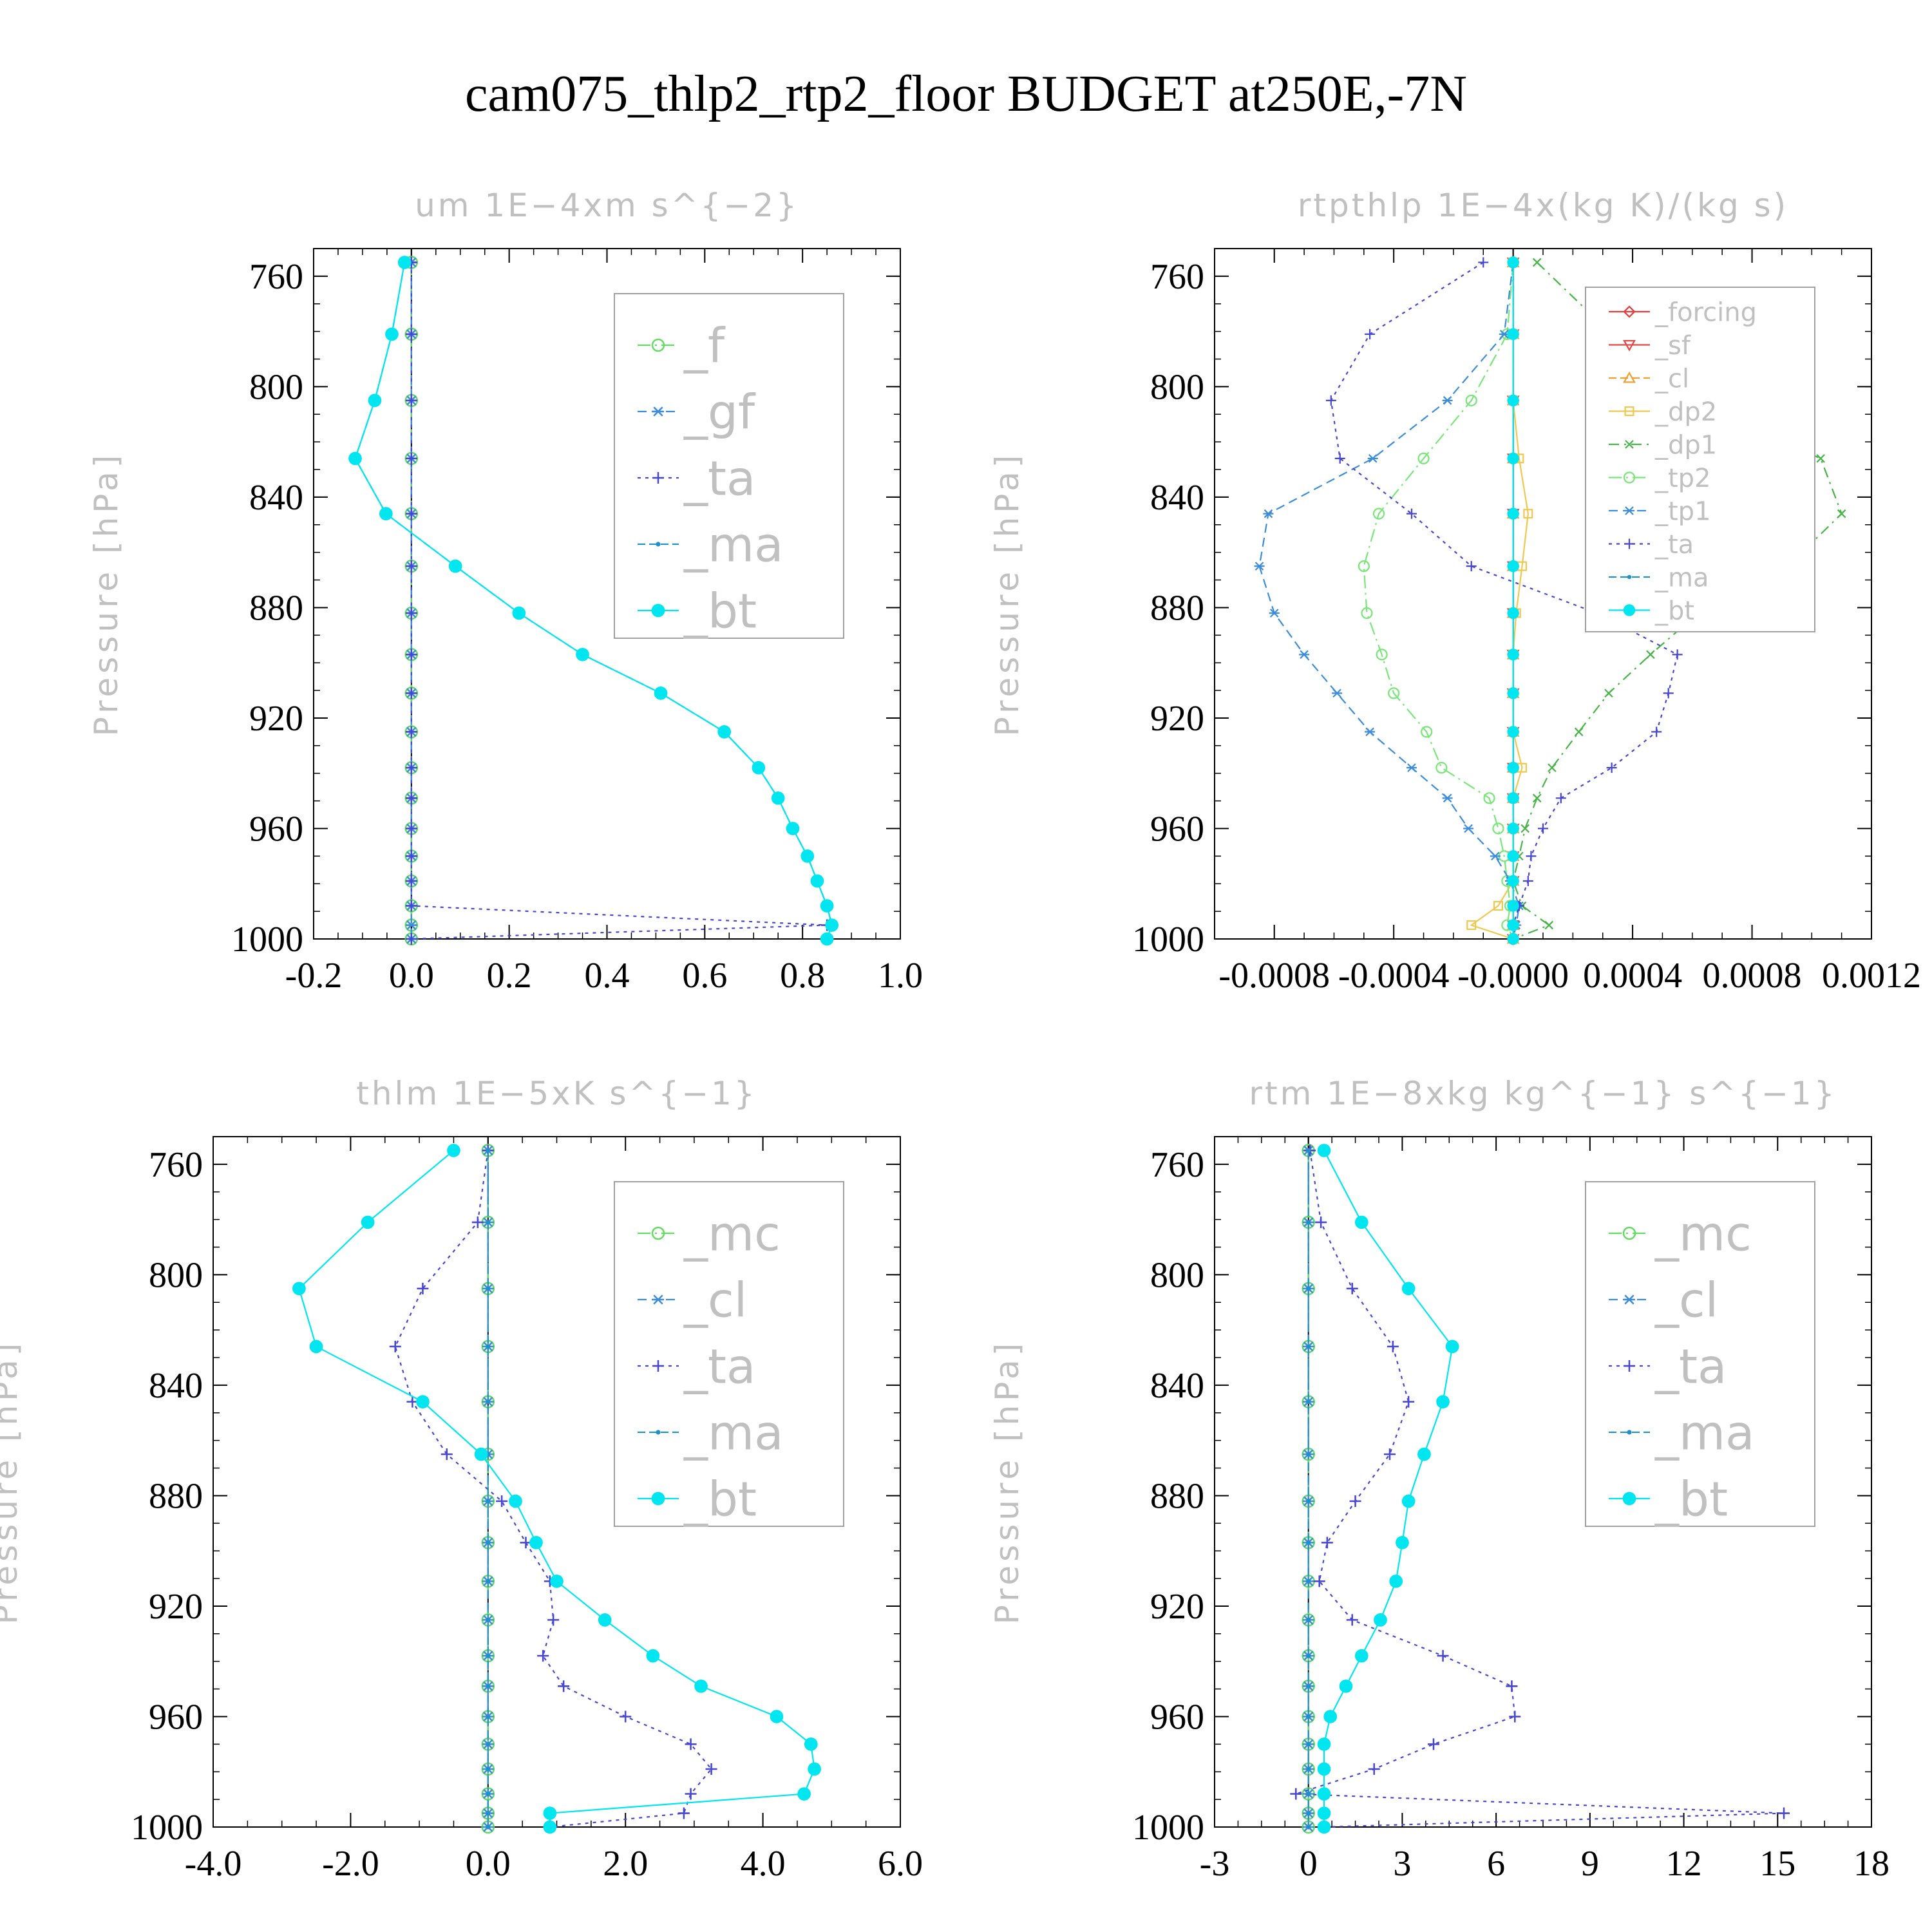 This screenshot has width=1932, height=1932. Describe the element at coordinates (1500, 601) in the screenshot. I see `series-line-dp2` at that location.